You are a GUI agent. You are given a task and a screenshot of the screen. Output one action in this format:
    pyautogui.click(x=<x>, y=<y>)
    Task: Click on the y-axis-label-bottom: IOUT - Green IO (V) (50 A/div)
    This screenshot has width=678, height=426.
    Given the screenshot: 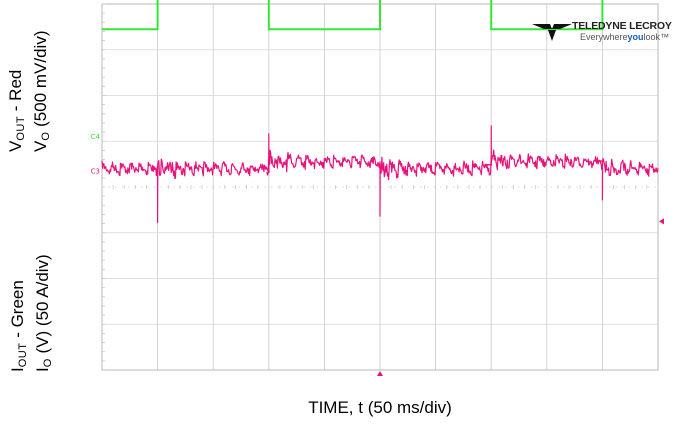 What is the action you would take?
    pyautogui.click(x=31, y=313)
    